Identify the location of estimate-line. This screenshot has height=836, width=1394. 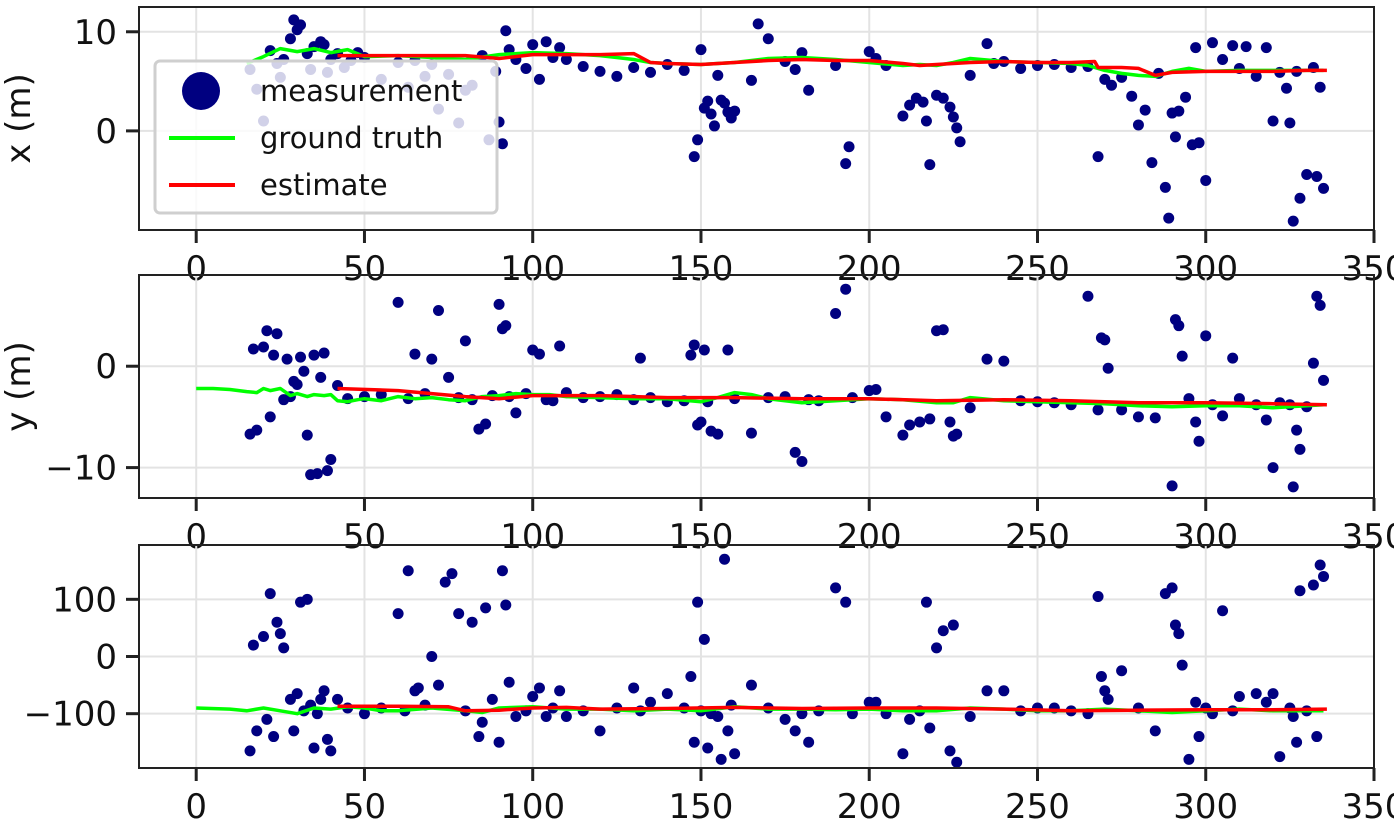
(832, 708).